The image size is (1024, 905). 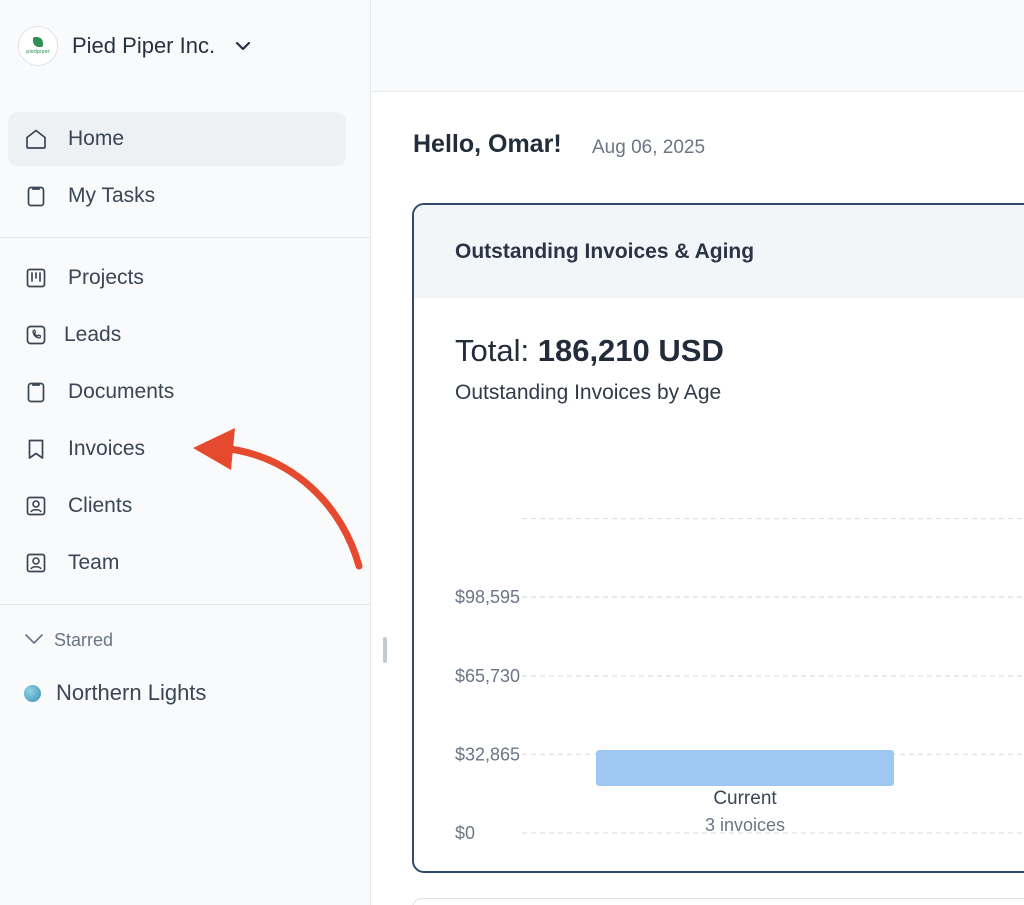 I want to click on bar-current, so click(x=745, y=767).